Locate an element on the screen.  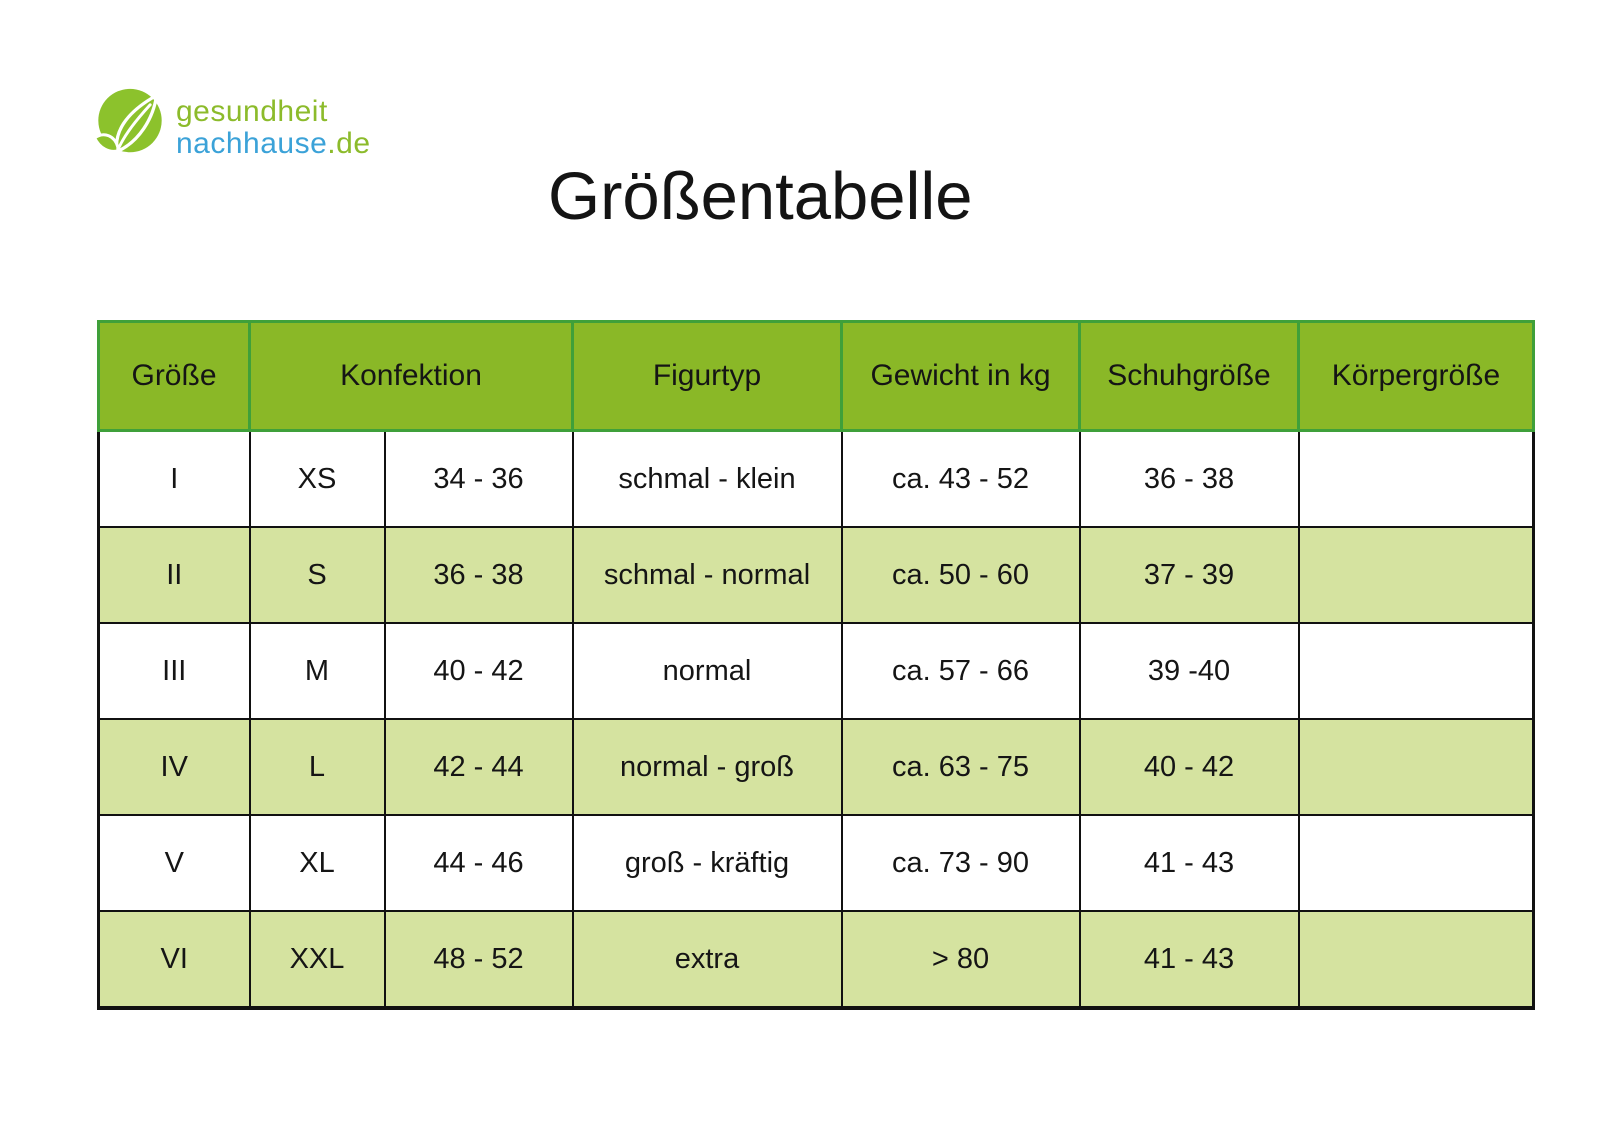
cell-gewicht: ca. 73 - 90 is located at coordinates (960, 863).